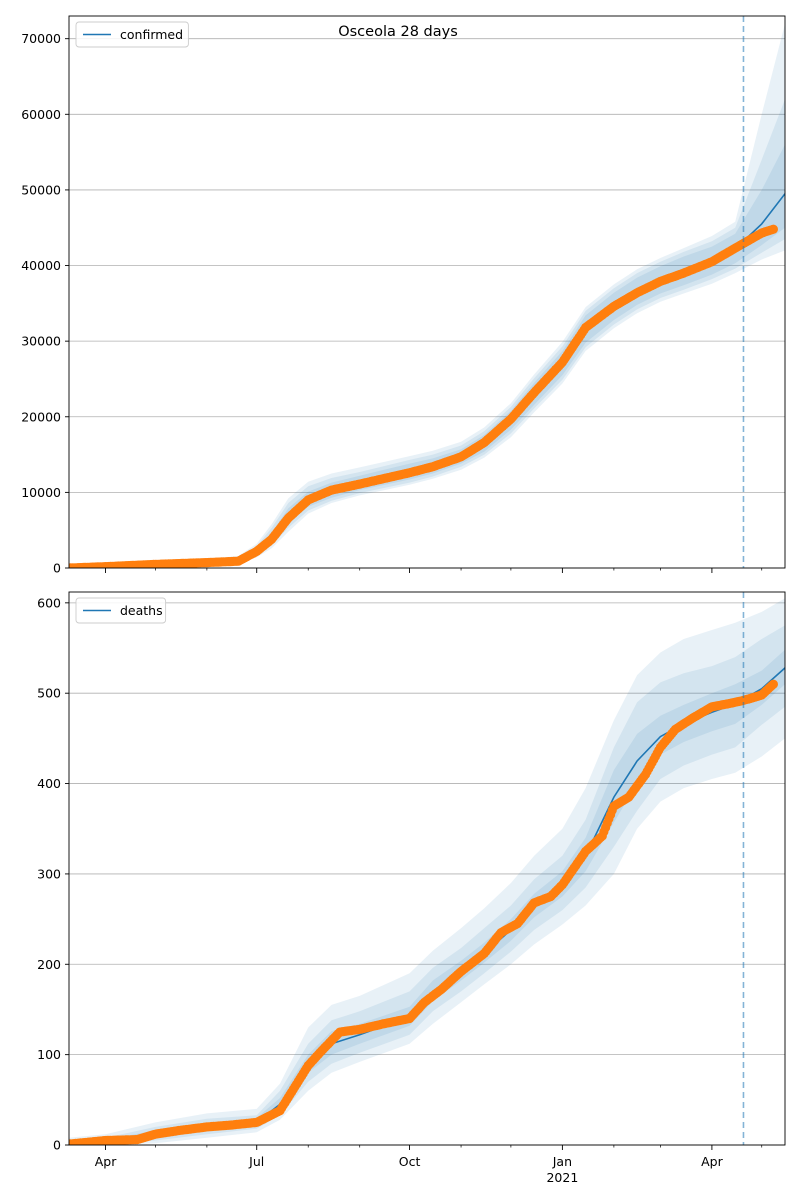 The height and width of the screenshot is (1204, 800). I want to click on x-tick-label: Oct, so click(410, 1161).